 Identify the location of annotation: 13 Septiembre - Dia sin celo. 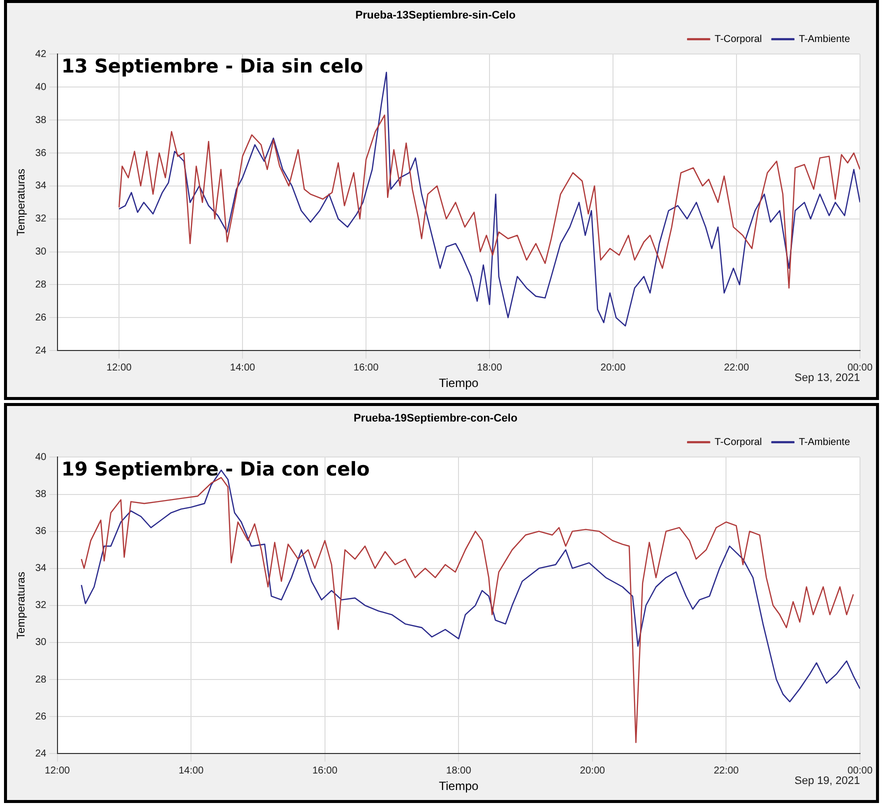
(212, 67).